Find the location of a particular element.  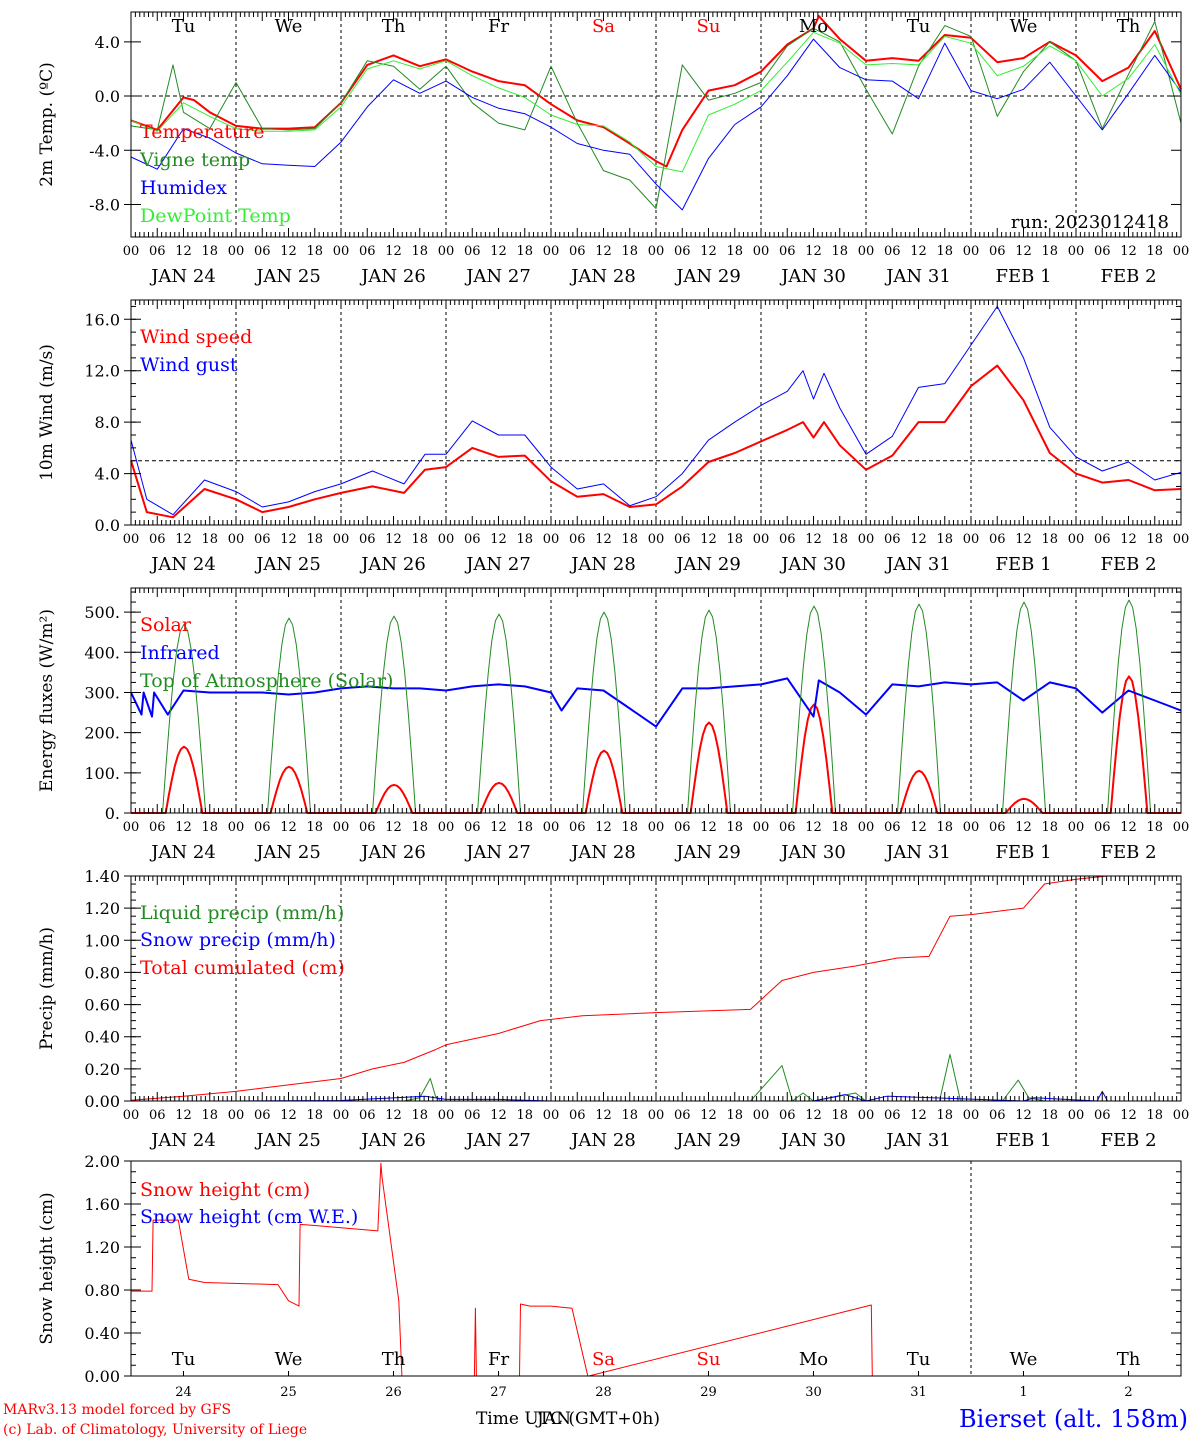

panel-snow-y-tick-label: 0.80 is located at coordinates (102, 1290).